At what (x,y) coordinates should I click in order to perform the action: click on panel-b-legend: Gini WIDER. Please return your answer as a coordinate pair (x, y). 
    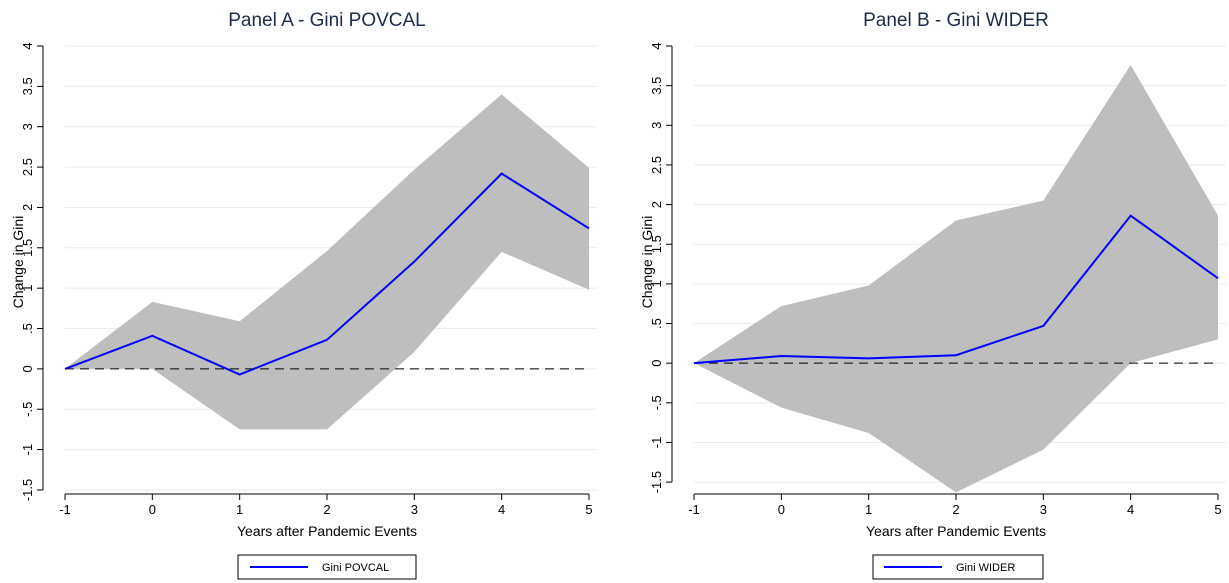
    Looking at the image, I should click on (958, 567).